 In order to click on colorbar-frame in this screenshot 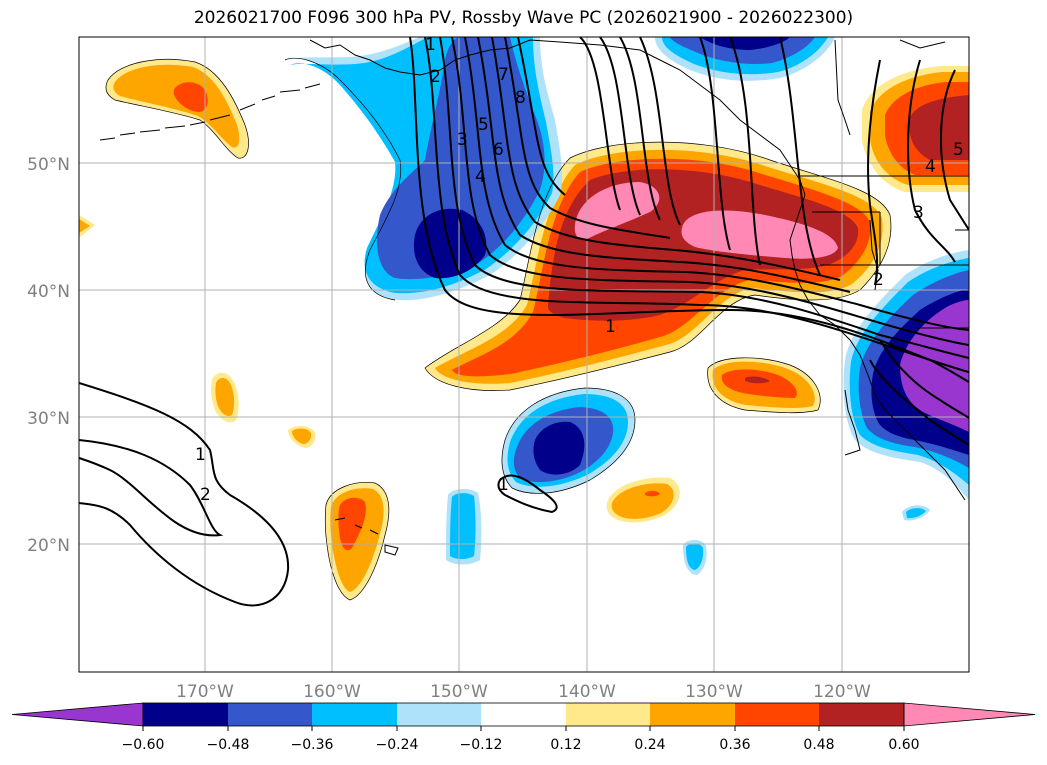, I will do `click(523, 714)`.